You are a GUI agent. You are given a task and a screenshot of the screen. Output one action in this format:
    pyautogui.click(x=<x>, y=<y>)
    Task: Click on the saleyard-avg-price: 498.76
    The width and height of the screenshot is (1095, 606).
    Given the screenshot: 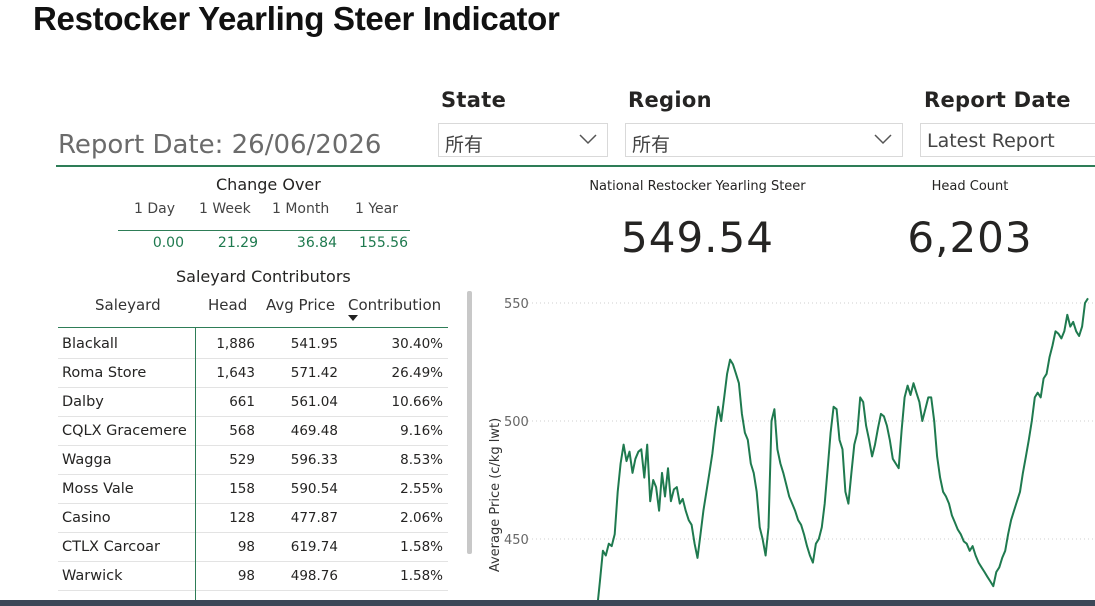 What is the action you would take?
    pyautogui.click(x=314, y=576)
    